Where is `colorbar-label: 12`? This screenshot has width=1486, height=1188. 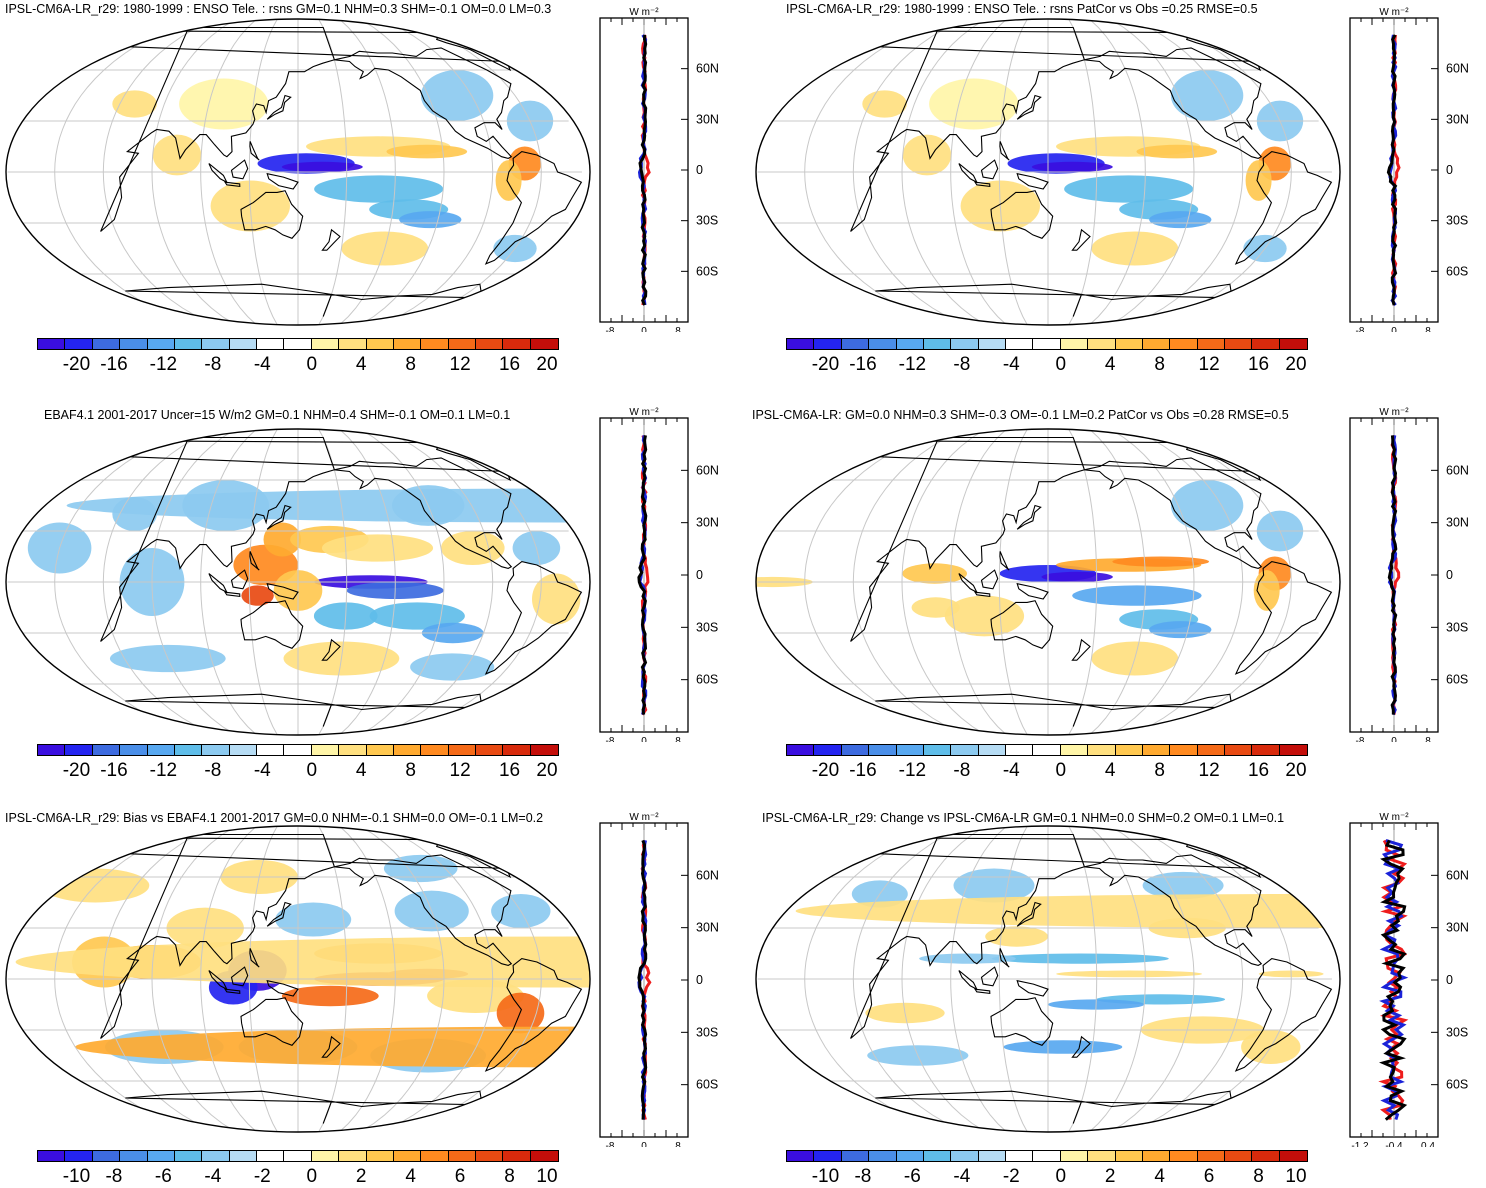 colorbar-label: 12 is located at coordinates (460, 770).